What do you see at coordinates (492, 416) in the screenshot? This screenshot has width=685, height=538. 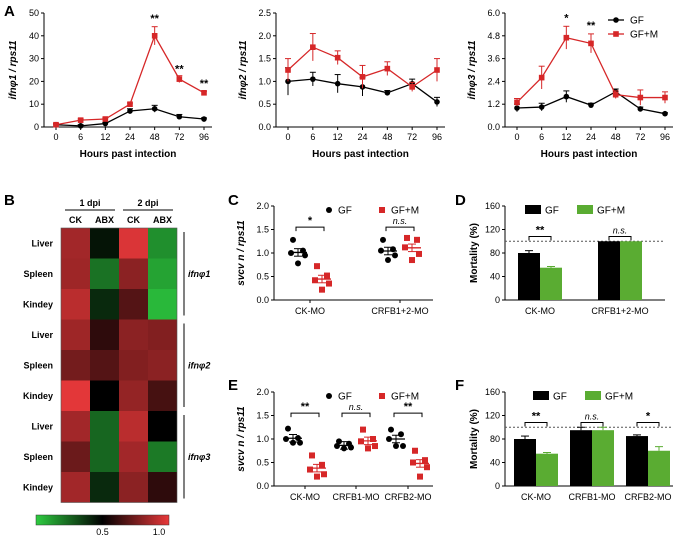 I see `y-tick-label: 120` at bounding box center [492, 416].